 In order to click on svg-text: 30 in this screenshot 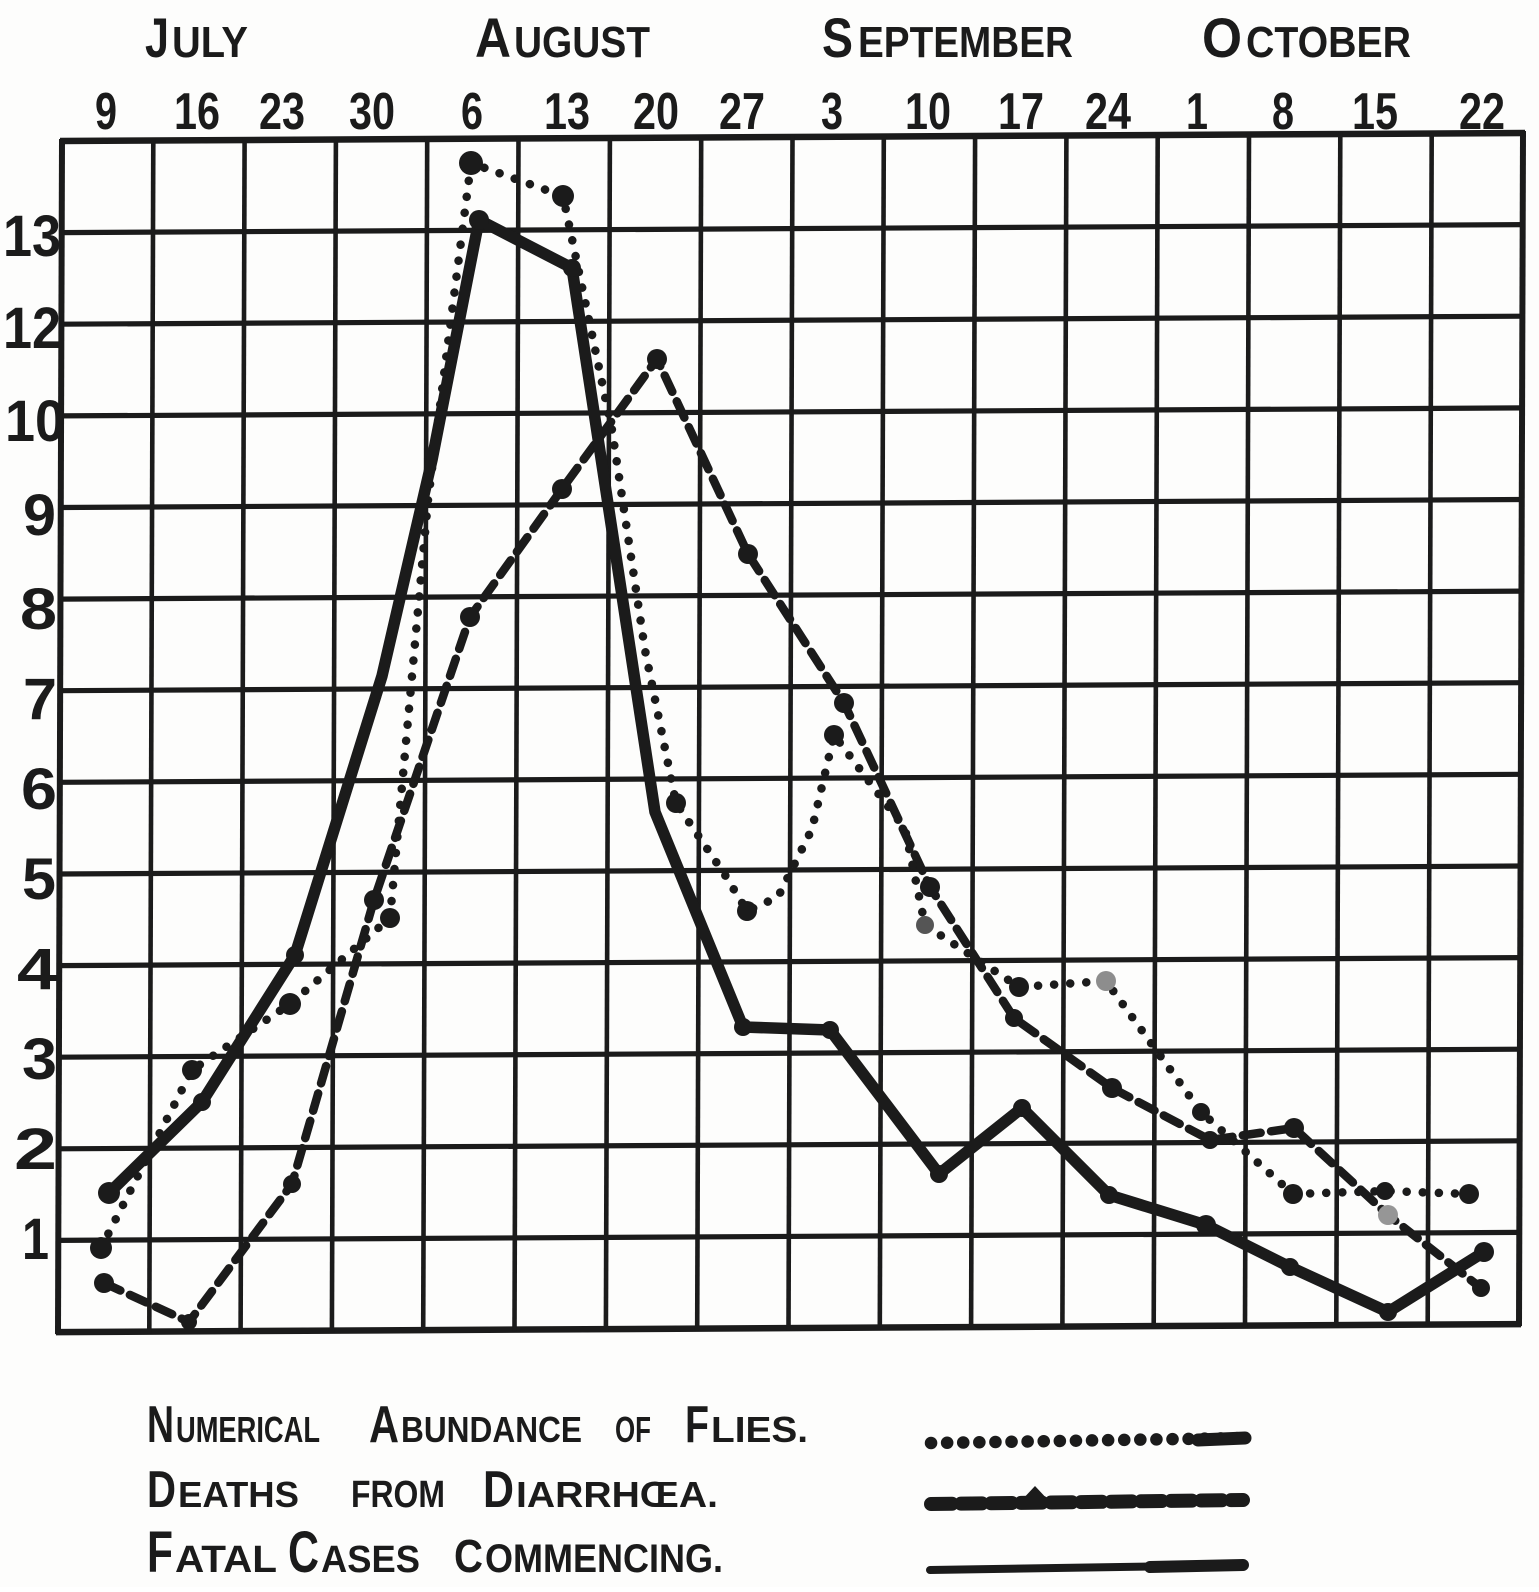, I will do `click(372, 112)`.